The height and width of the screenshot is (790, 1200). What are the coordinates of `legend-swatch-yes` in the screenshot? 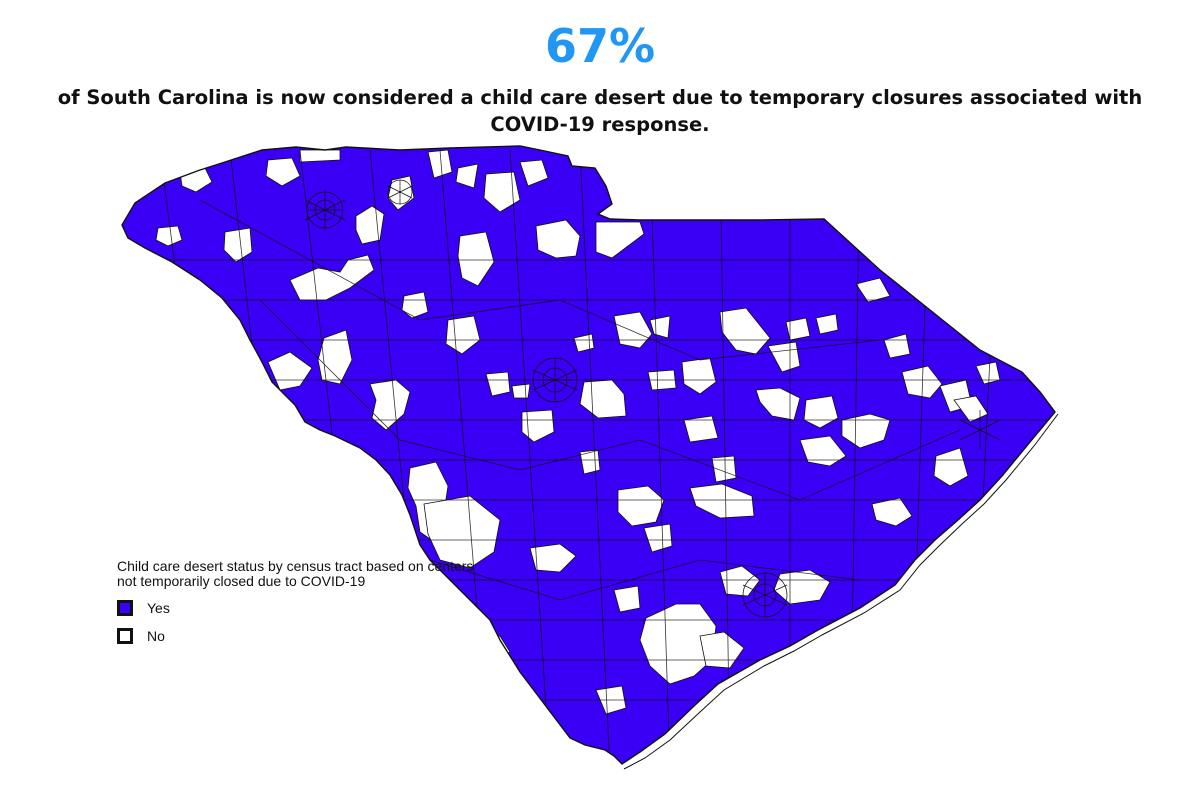 It's located at (125, 608).